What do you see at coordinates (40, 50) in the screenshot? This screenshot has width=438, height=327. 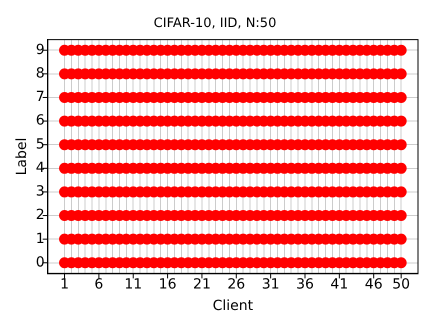 I see `y-tick-label: 9` at bounding box center [40, 50].